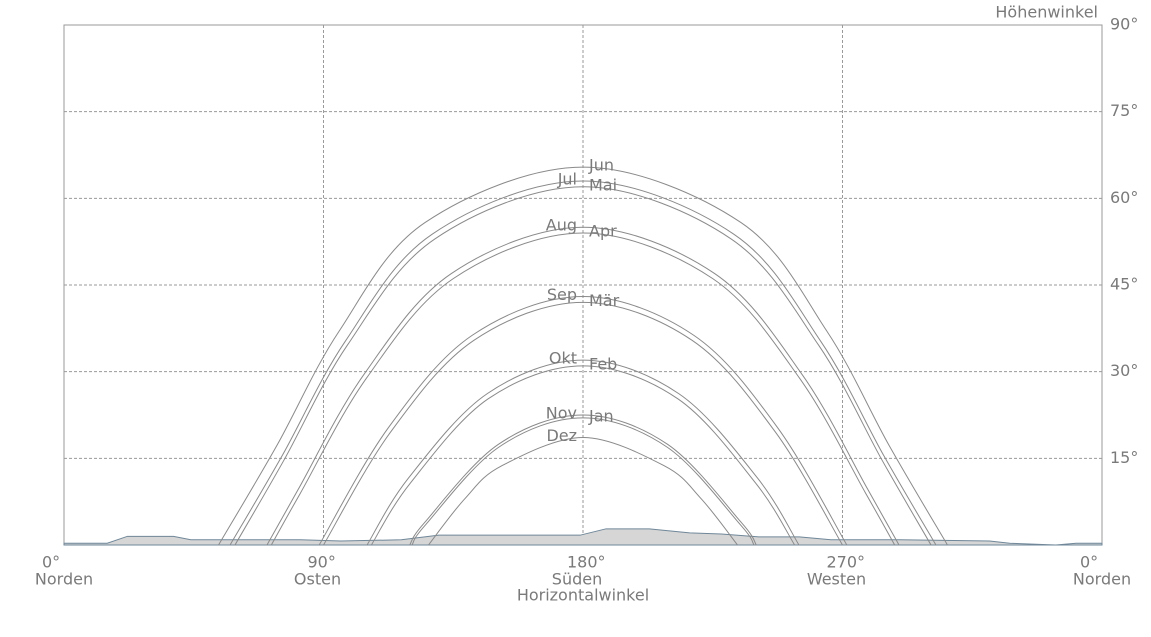  What do you see at coordinates (836, 579) in the screenshot?
I see `x-tick-direction: Westen` at bounding box center [836, 579].